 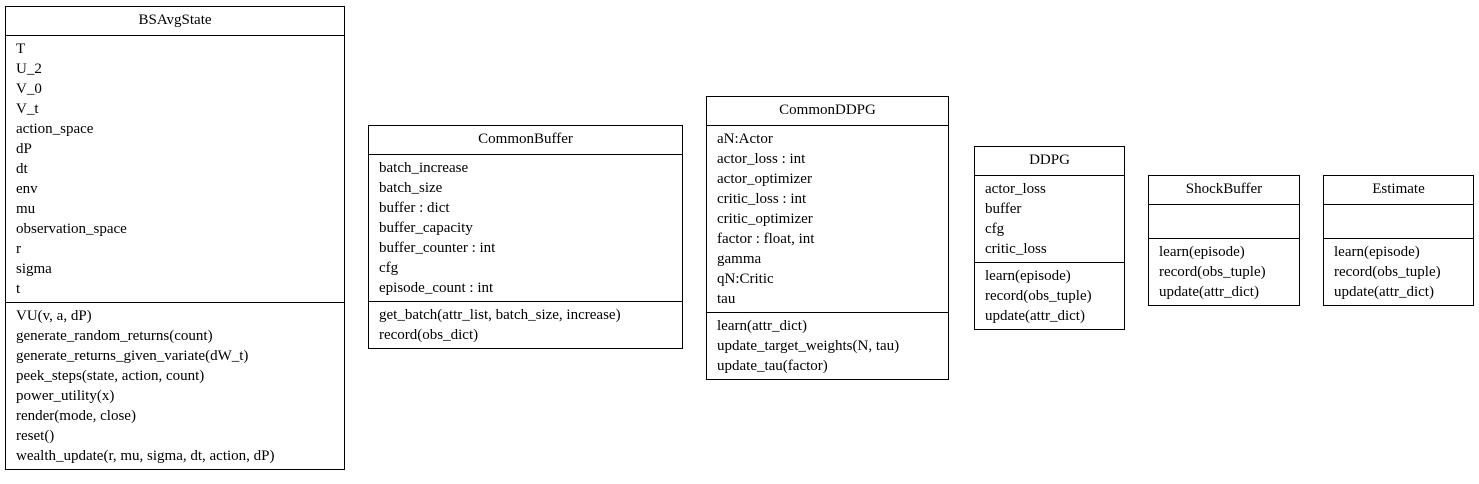 I want to click on attribute-row: env, so click(x=27, y=189).